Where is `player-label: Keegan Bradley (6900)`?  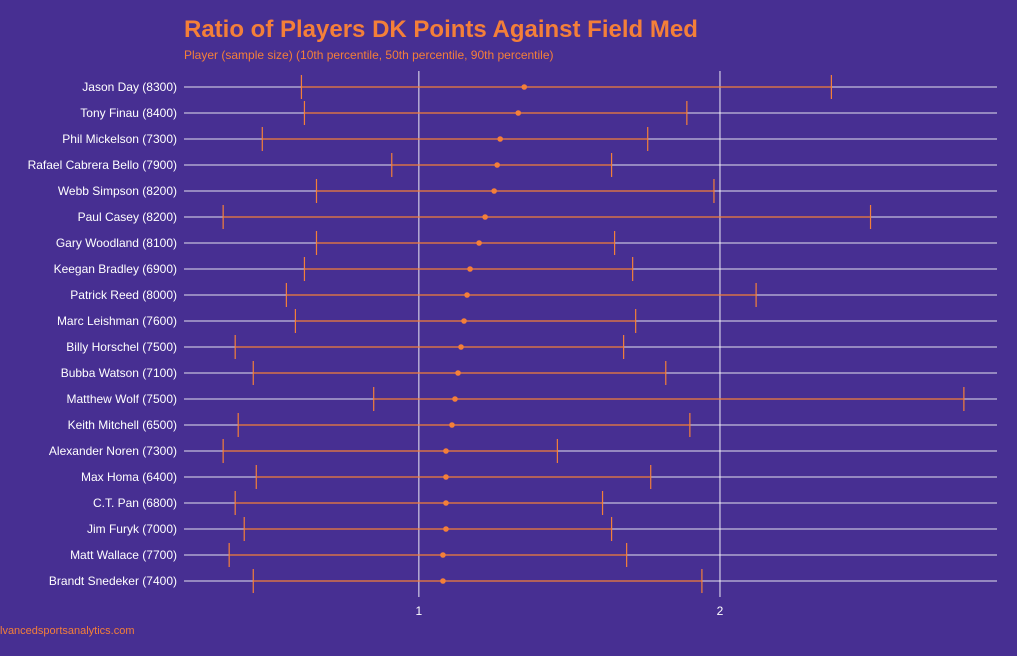
player-label: Keegan Bradley (6900) is located at coordinates (115, 269).